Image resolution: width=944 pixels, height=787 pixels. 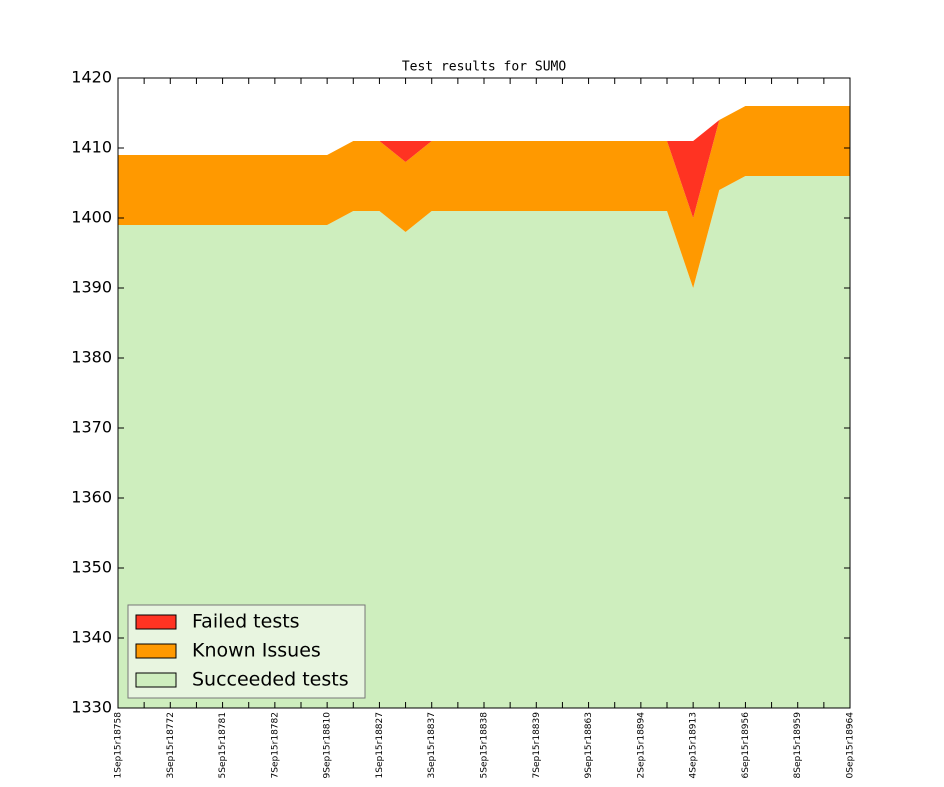 I want to click on y-tick-label: 1360, so click(x=91, y=497).